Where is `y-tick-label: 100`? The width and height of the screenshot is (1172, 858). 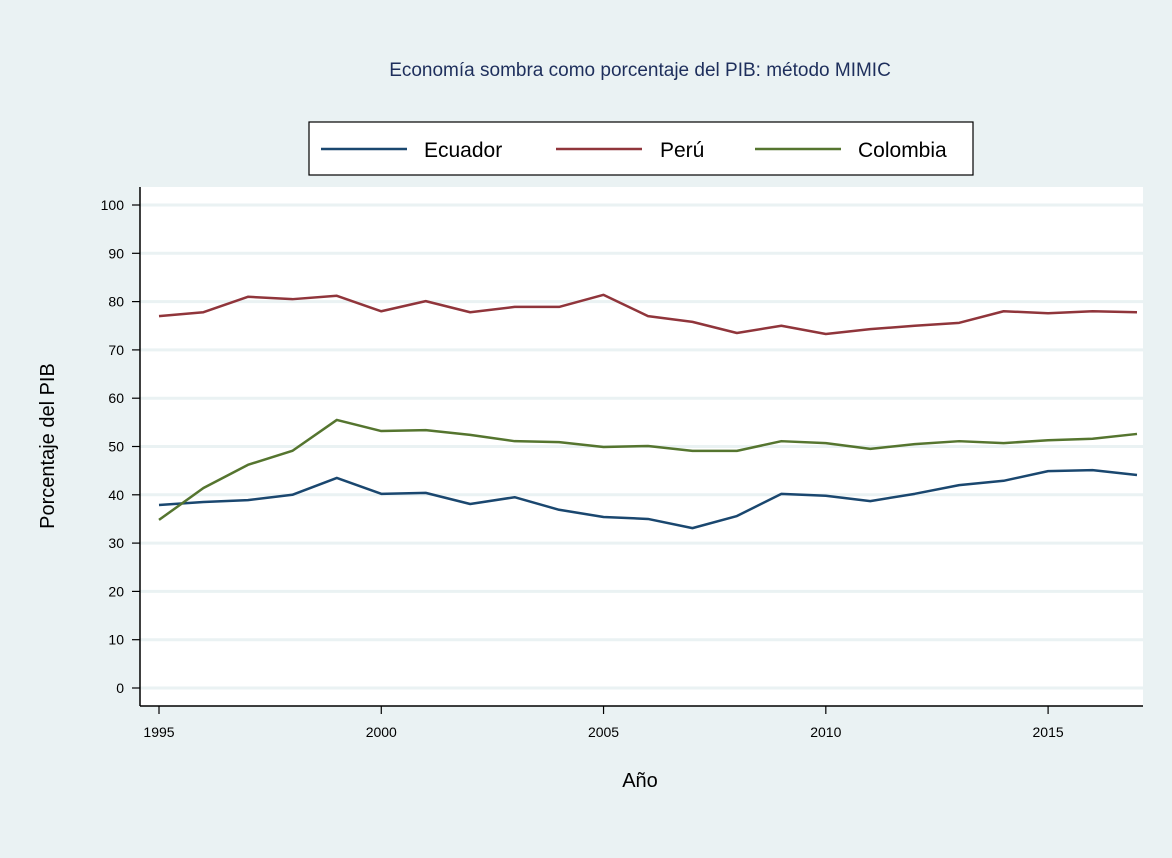 y-tick-label: 100 is located at coordinates (113, 205).